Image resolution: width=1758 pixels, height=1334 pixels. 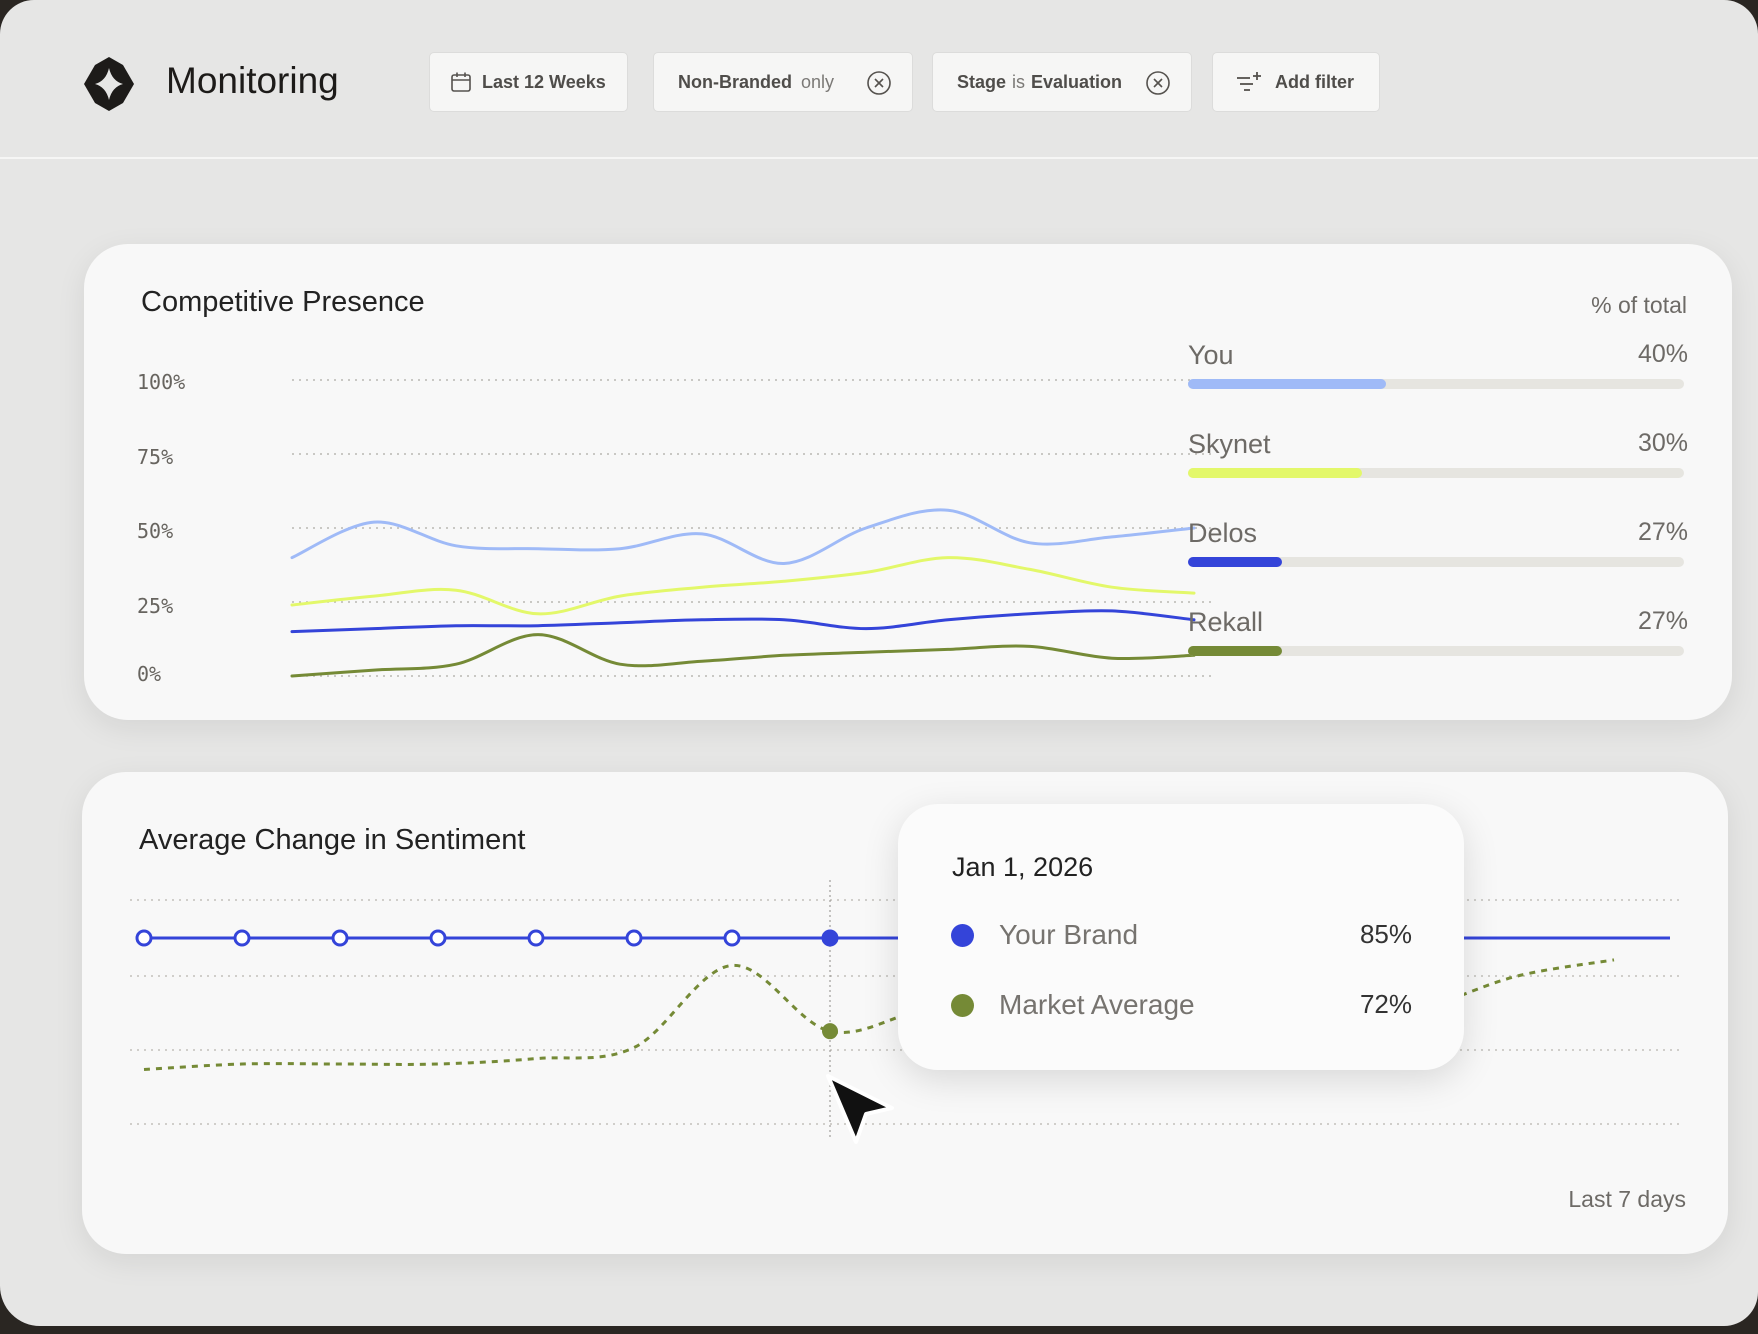 I want to click on series-line-you, so click(x=743, y=537).